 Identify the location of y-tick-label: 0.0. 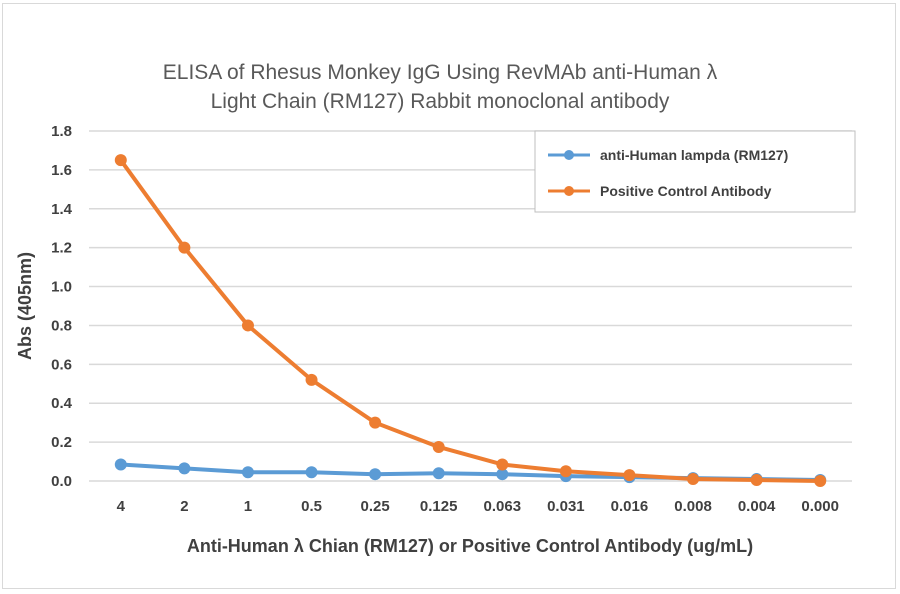
(61, 481).